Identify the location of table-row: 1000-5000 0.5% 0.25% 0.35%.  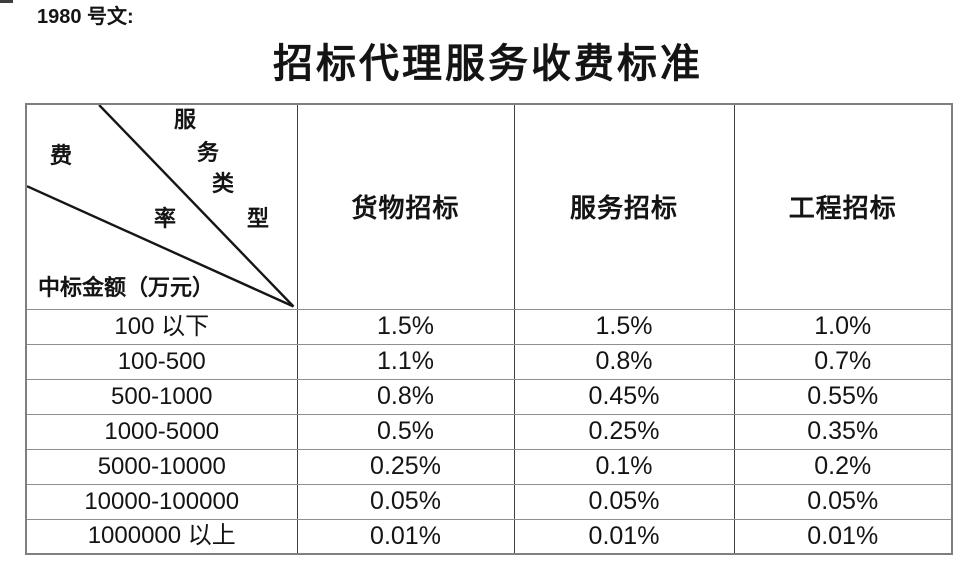
(489, 431).